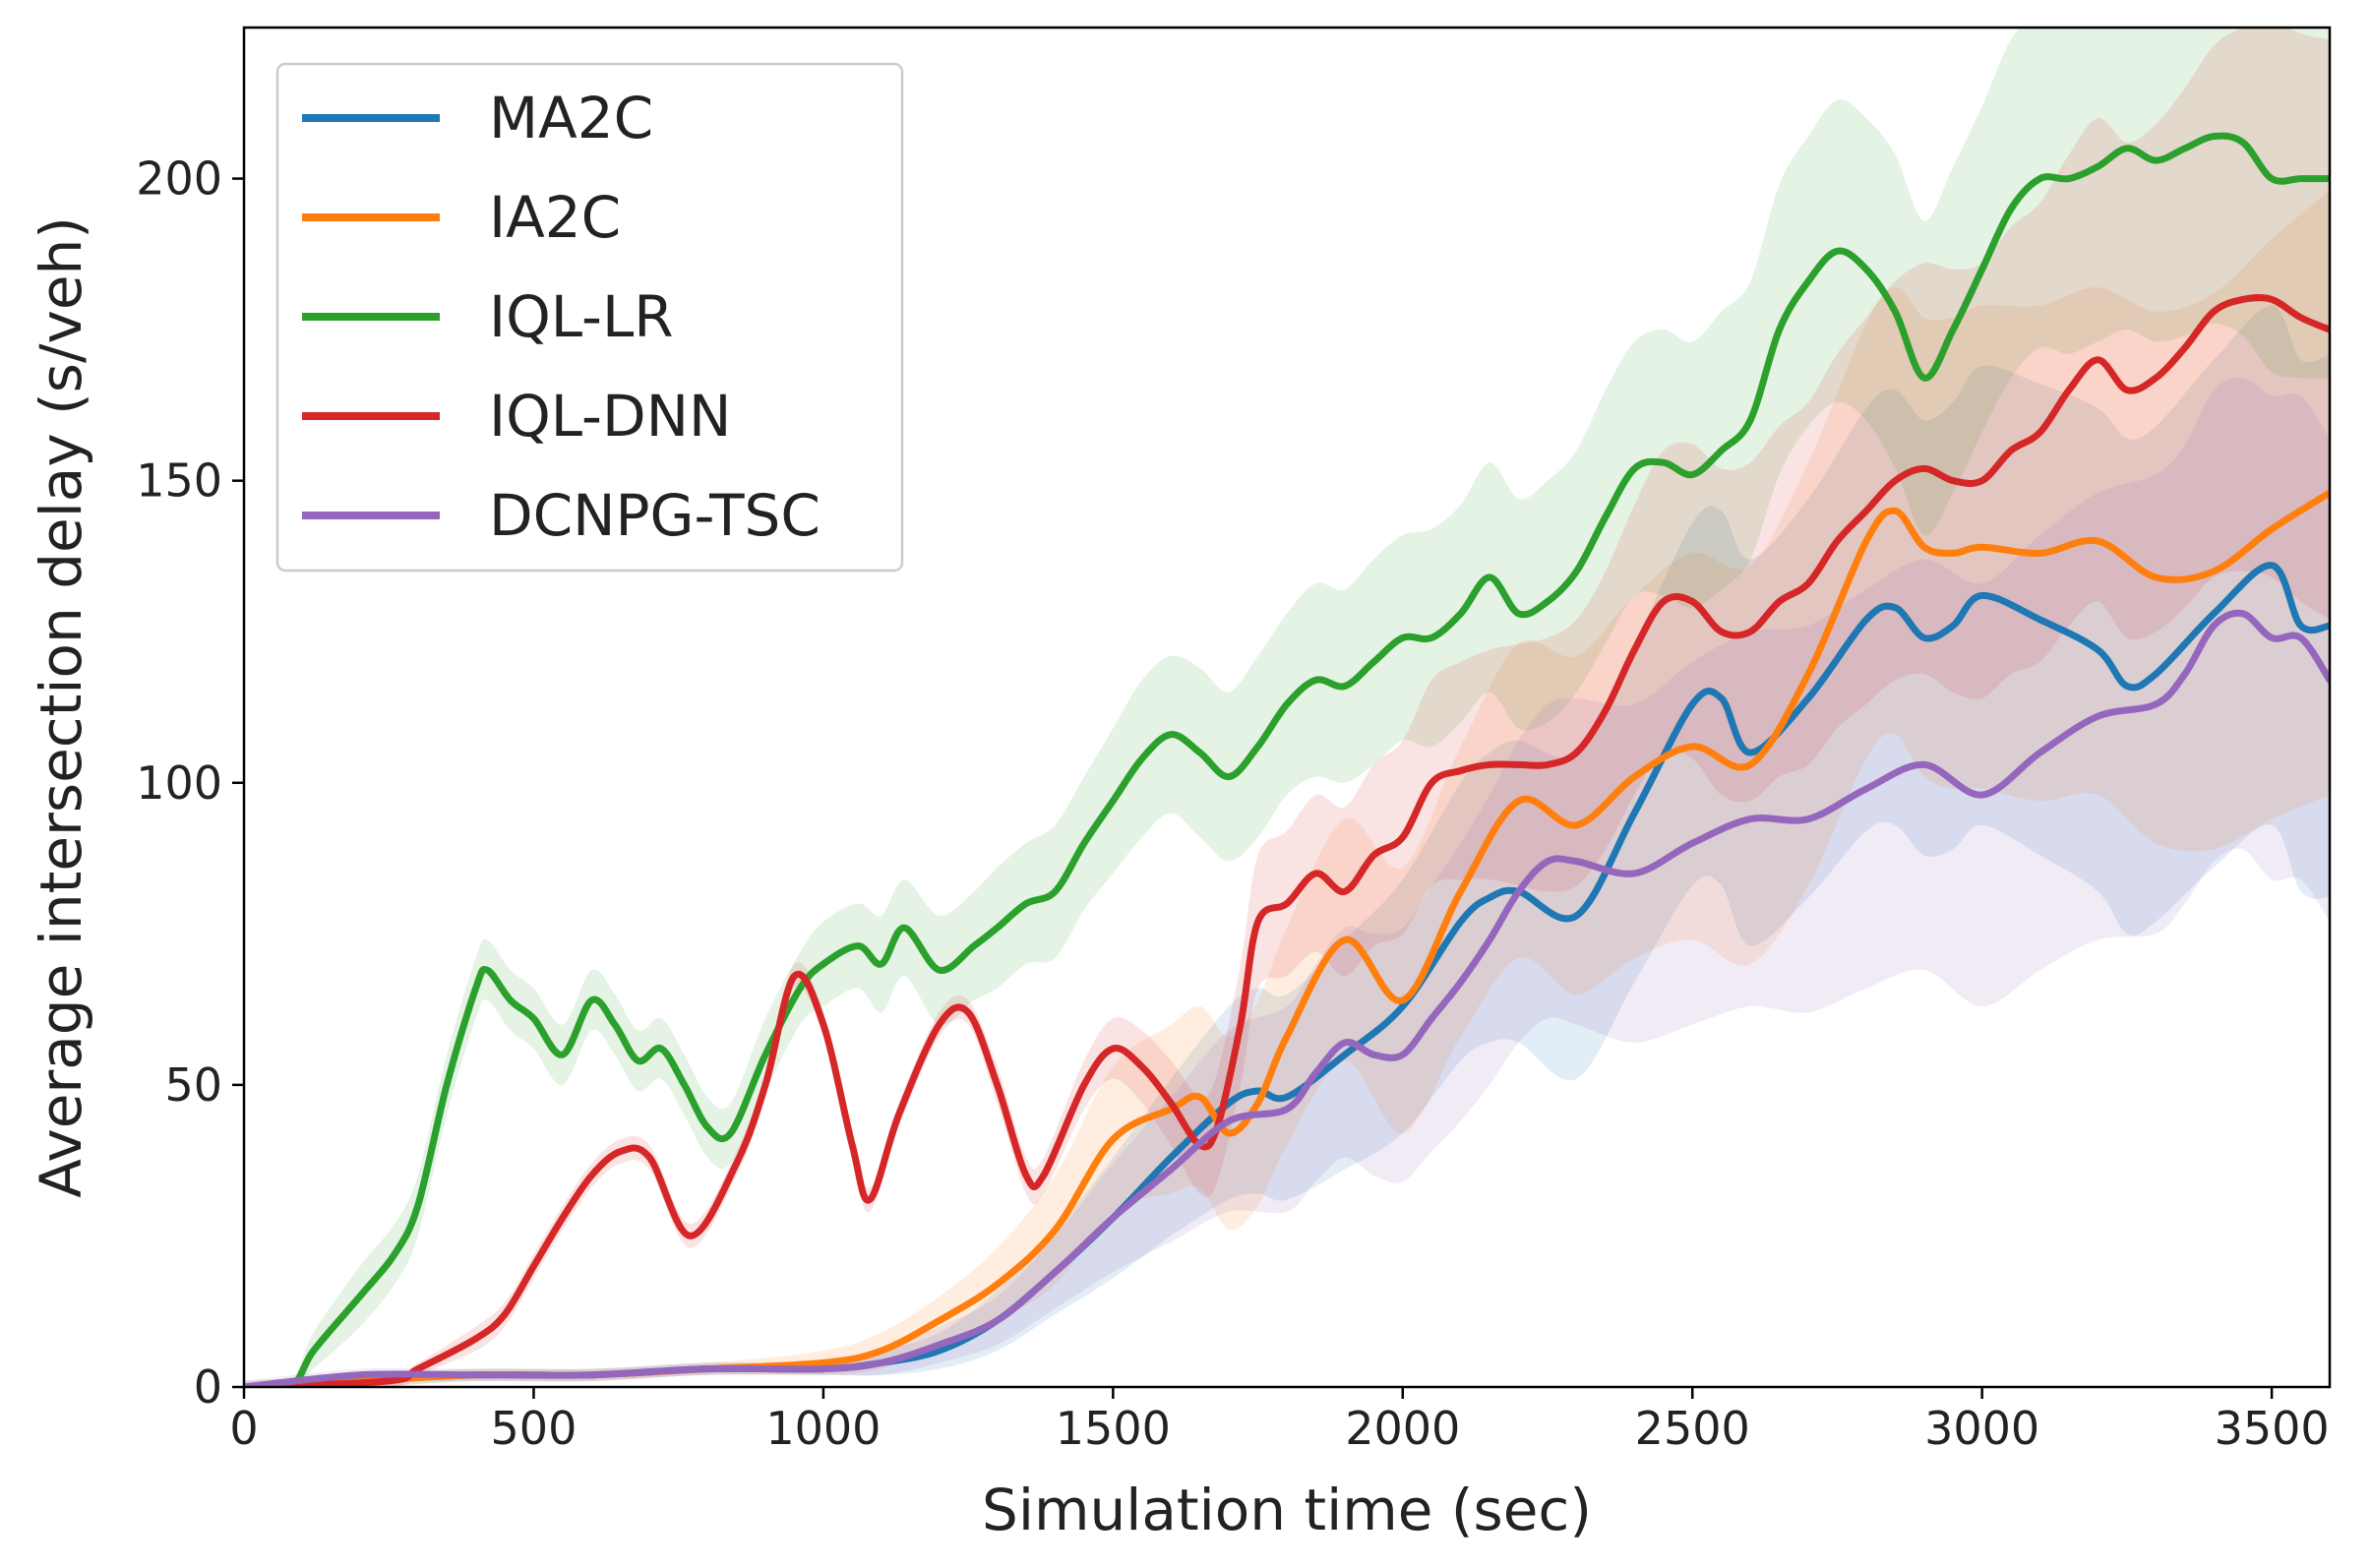  I want to click on y-tick-label: 50, so click(193, 1085).